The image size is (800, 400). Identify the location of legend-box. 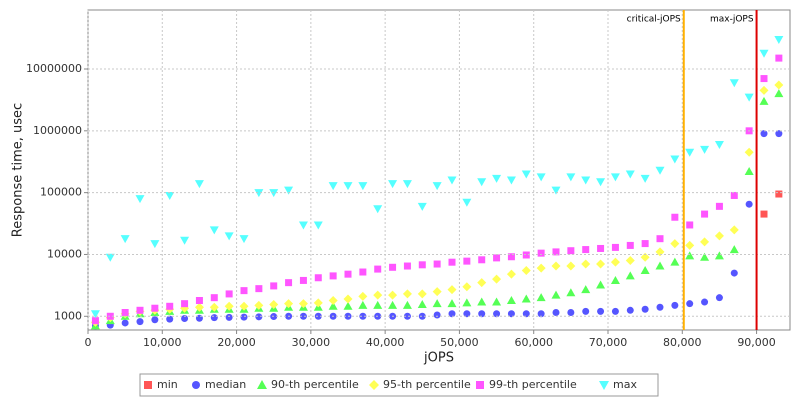
(399, 385).